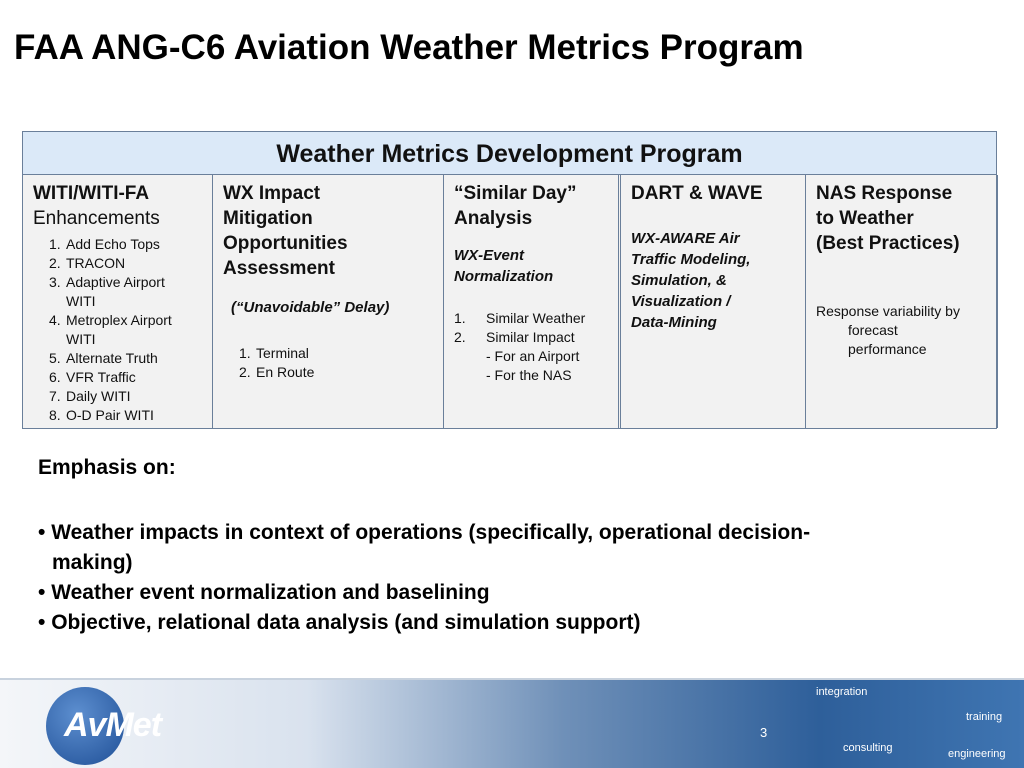  I want to click on note-line: Simulation, &, so click(679, 280).